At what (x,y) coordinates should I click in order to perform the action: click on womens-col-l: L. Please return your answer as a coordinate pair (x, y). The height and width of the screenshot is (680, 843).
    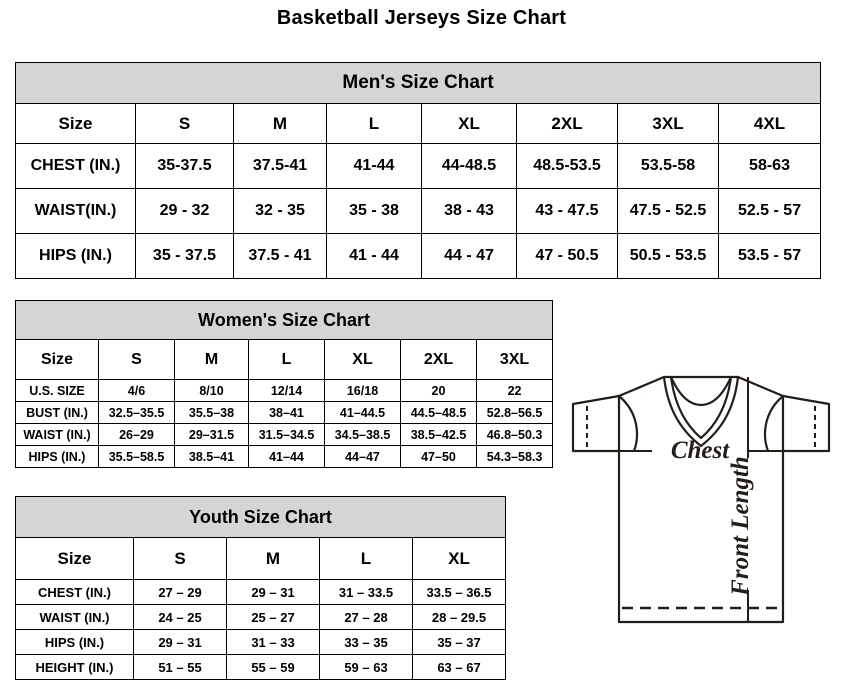
    Looking at the image, I should click on (286, 359).